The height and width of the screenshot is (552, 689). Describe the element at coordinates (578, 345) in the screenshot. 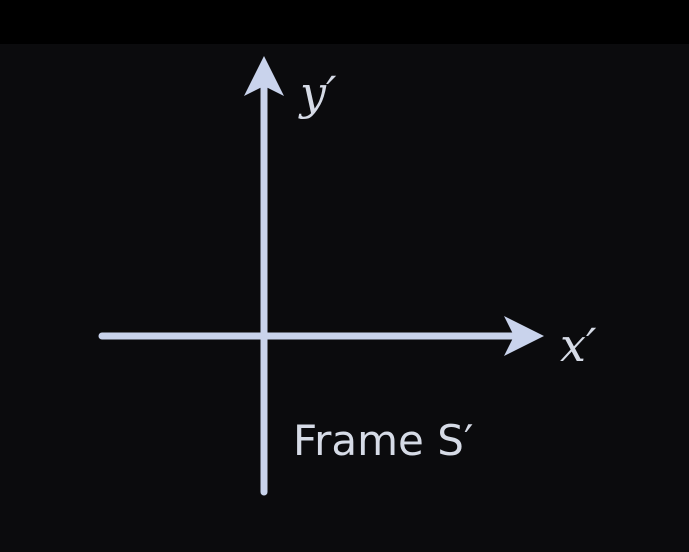

I see `x-axis-label: x′` at that location.